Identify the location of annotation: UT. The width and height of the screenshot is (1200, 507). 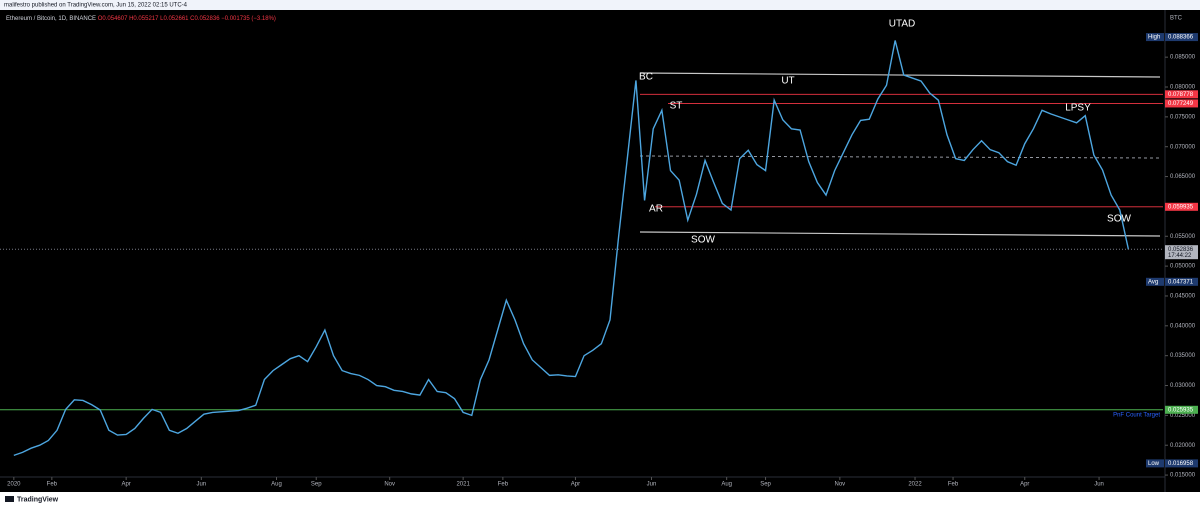
(787, 81).